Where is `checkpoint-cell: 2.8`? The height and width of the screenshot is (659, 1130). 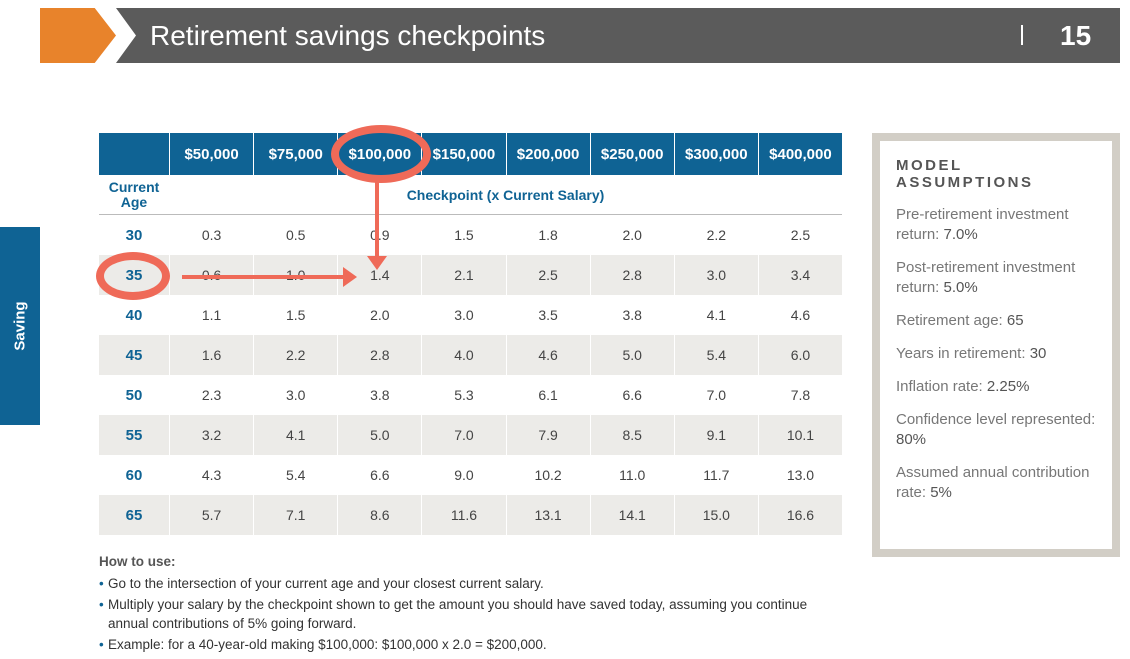 checkpoint-cell: 2.8 is located at coordinates (631, 275).